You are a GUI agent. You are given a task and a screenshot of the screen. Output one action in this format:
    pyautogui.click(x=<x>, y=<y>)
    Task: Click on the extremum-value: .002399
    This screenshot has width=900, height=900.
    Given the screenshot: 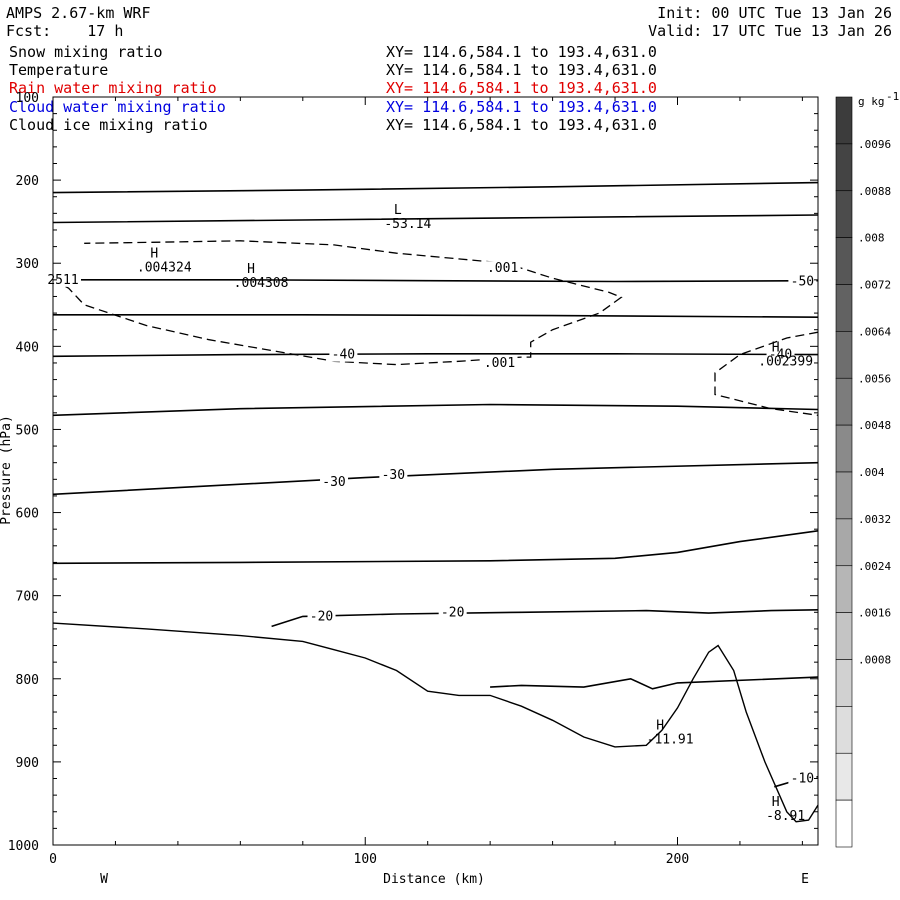 What is the action you would take?
    pyautogui.click(x=785, y=361)
    